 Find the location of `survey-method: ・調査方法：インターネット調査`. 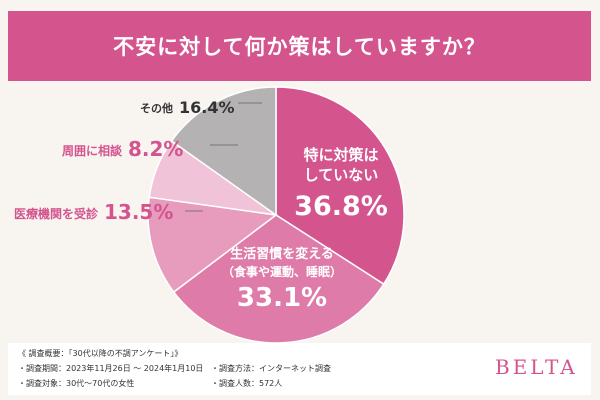

survey-method: ・調査方法：インターネット調査 is located at coordinates (271, 368).